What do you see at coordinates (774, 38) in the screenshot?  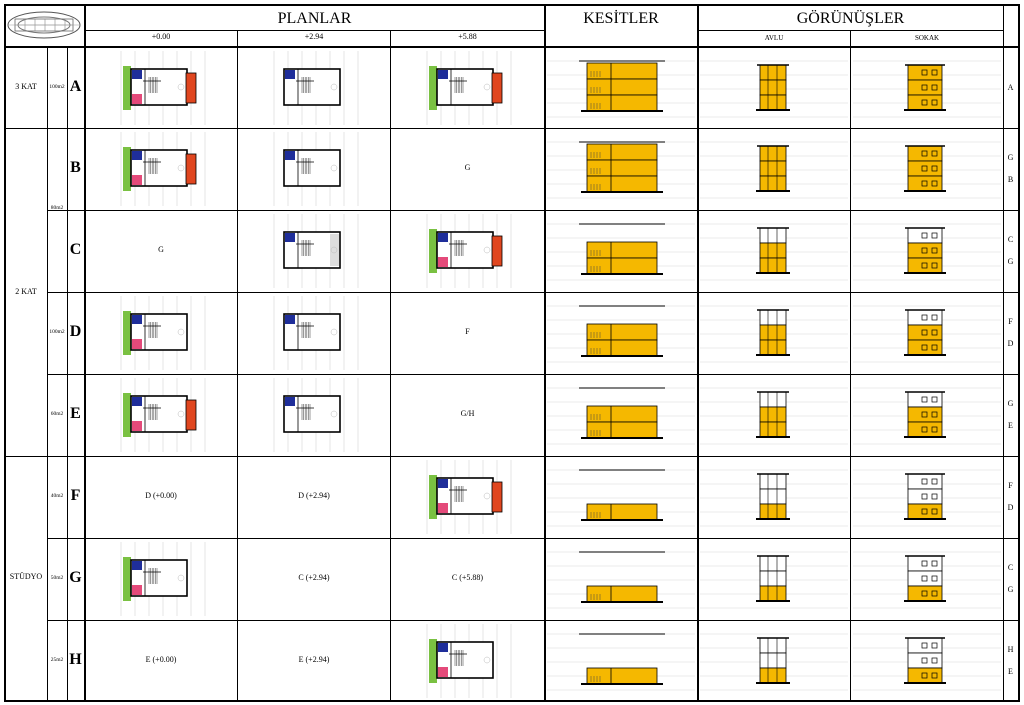 I see `elevation-label: AVLU` at bounding box center [774, 38].